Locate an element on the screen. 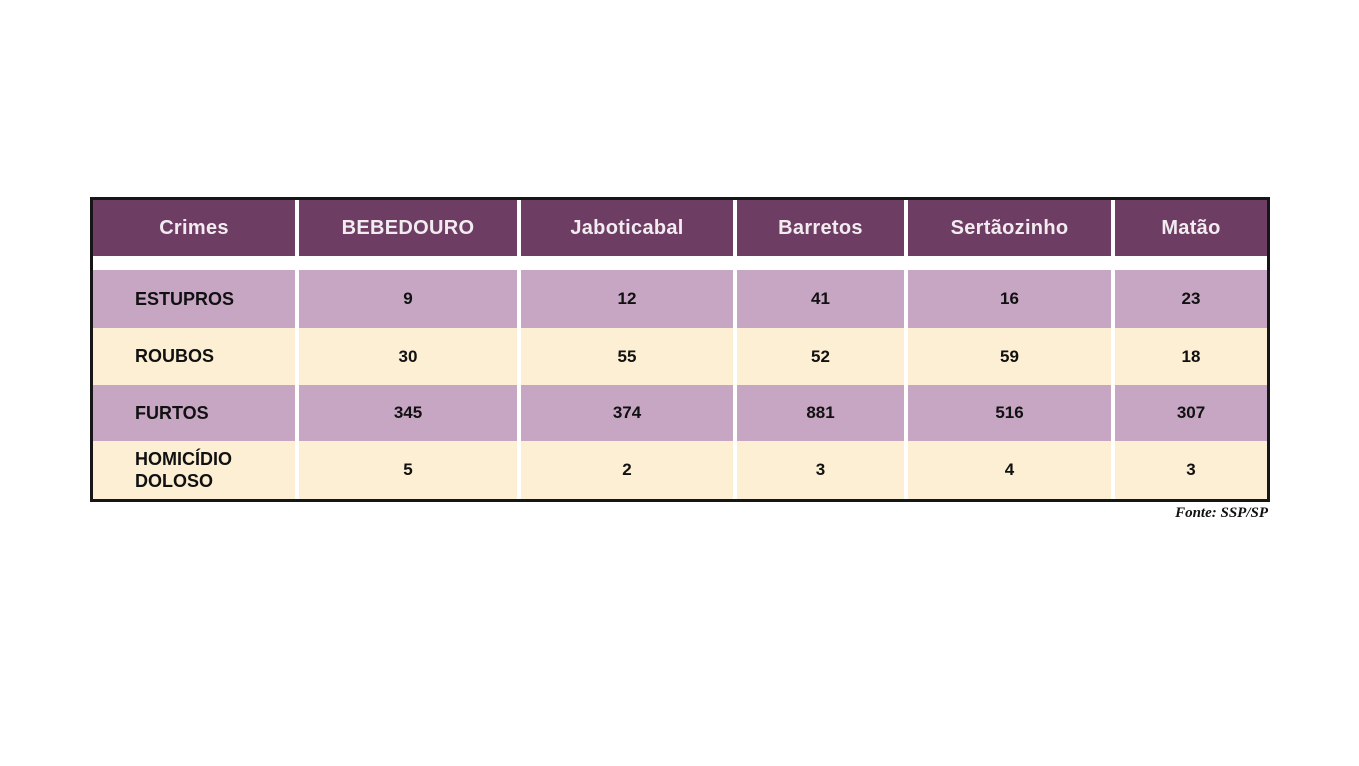  header-cell-matao: Matão is located at coordinates (1191, 228).